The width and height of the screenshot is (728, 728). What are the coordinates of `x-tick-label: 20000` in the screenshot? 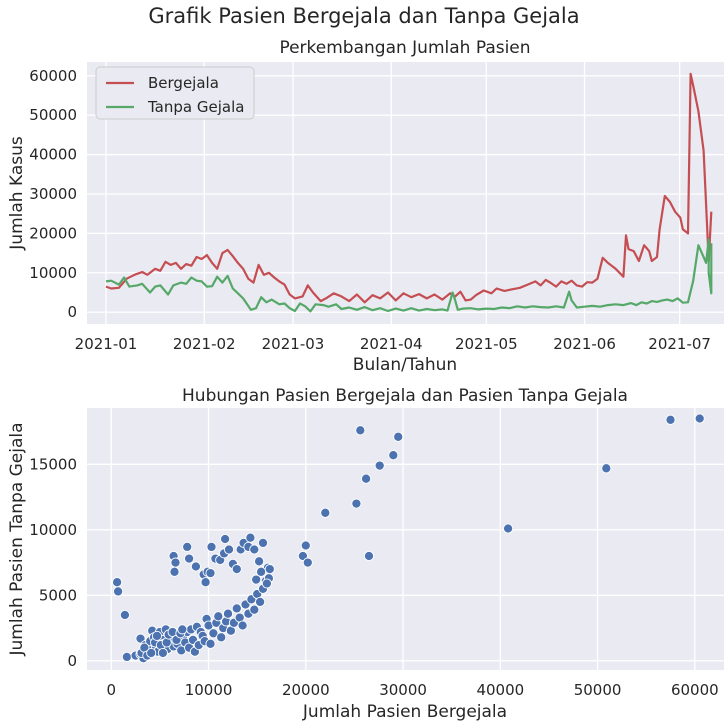 It's located at (306, 690).